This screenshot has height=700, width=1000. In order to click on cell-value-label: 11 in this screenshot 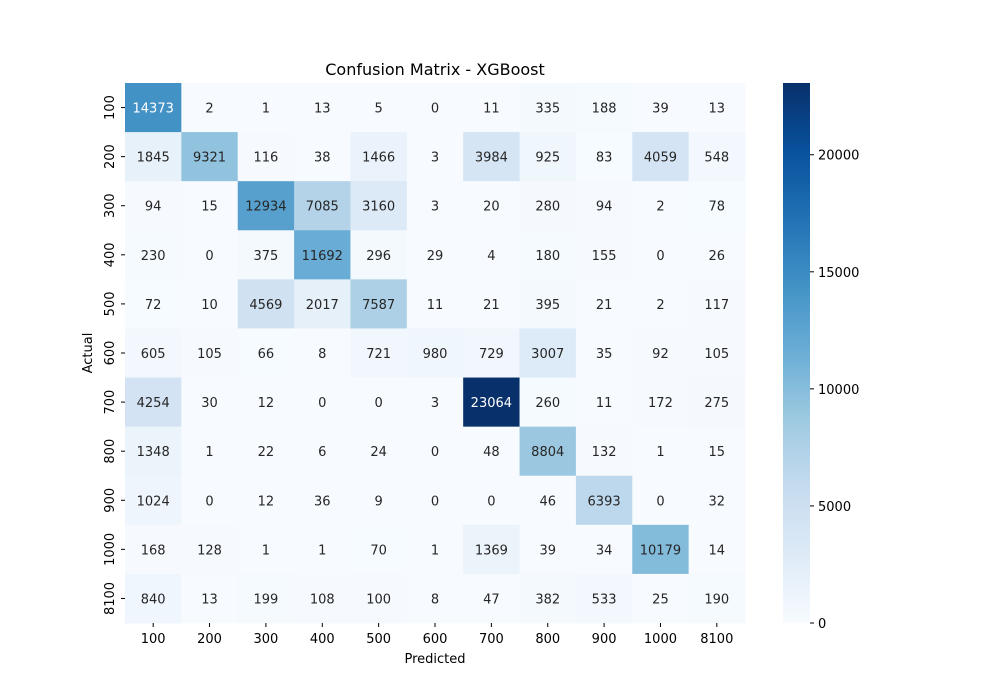, I will do `click(604, 403)`.